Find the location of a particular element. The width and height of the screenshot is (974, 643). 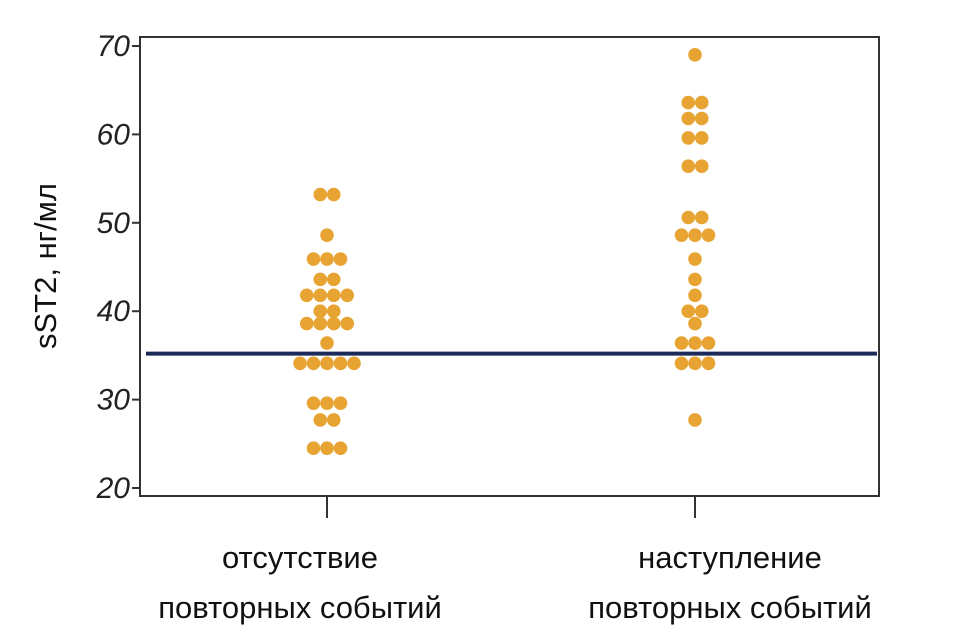

x-axis-ticks is located at coordinates (511, 507).